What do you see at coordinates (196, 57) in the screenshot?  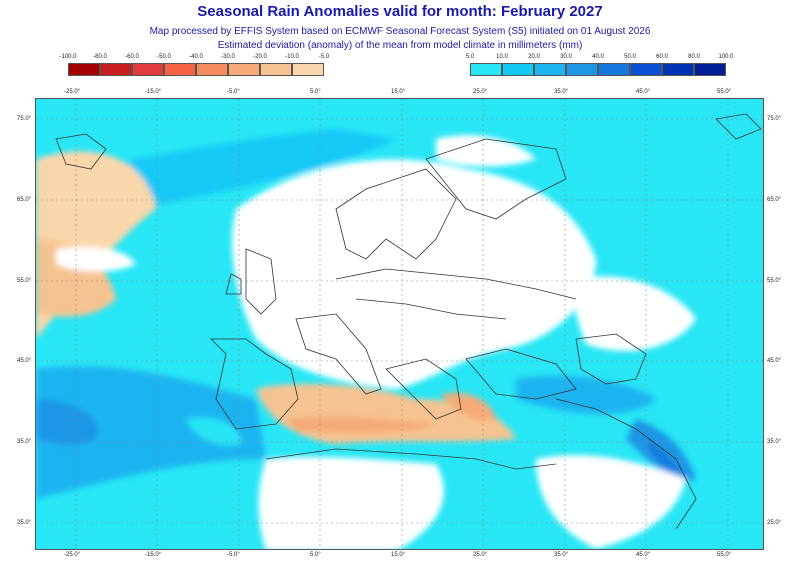 I see `legend-label: -40.0` at bounding box center [196, 57].